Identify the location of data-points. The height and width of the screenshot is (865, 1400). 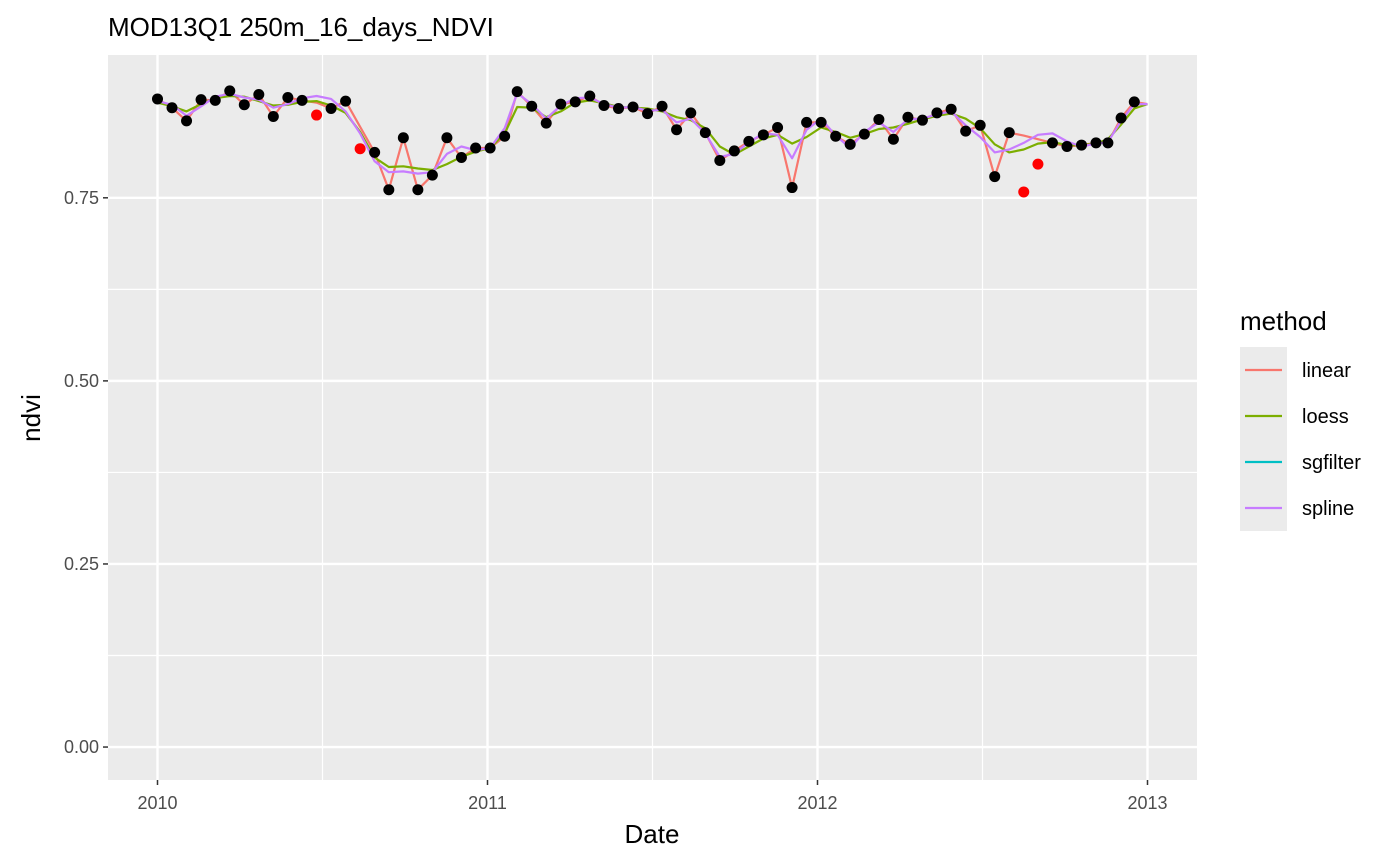
(646, 140).